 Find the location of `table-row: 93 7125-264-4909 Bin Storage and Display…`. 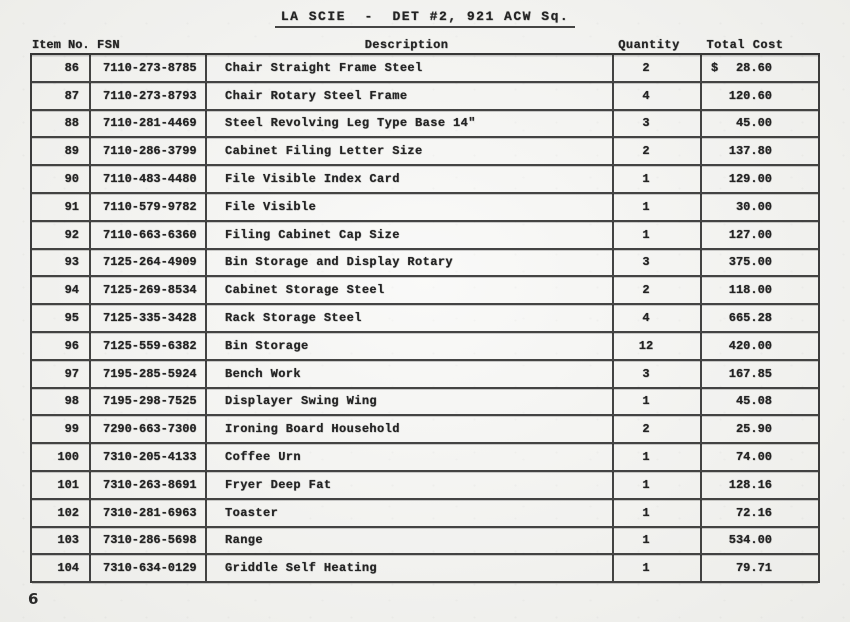

table-row: 93 7125-264-4909 Bin Storage and Display… is located at coordinates (425, 263).